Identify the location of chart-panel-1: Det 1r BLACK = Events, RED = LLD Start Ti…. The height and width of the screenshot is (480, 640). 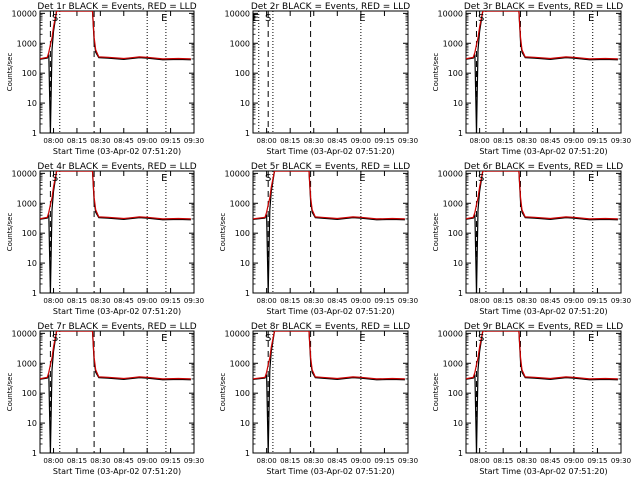
(105, 79).